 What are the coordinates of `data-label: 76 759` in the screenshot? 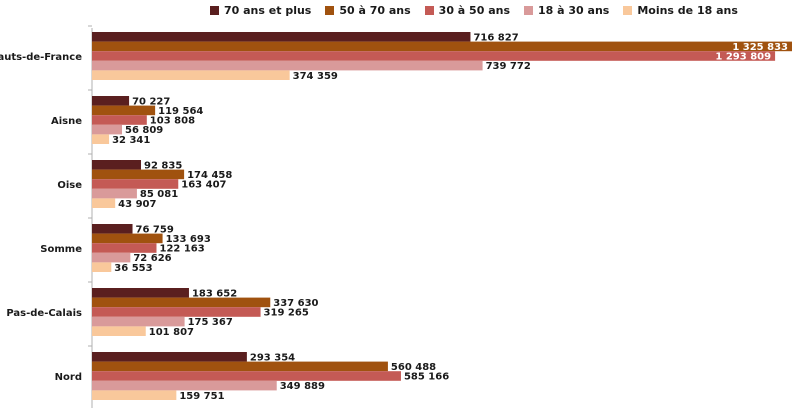 It's located at (155, 229).